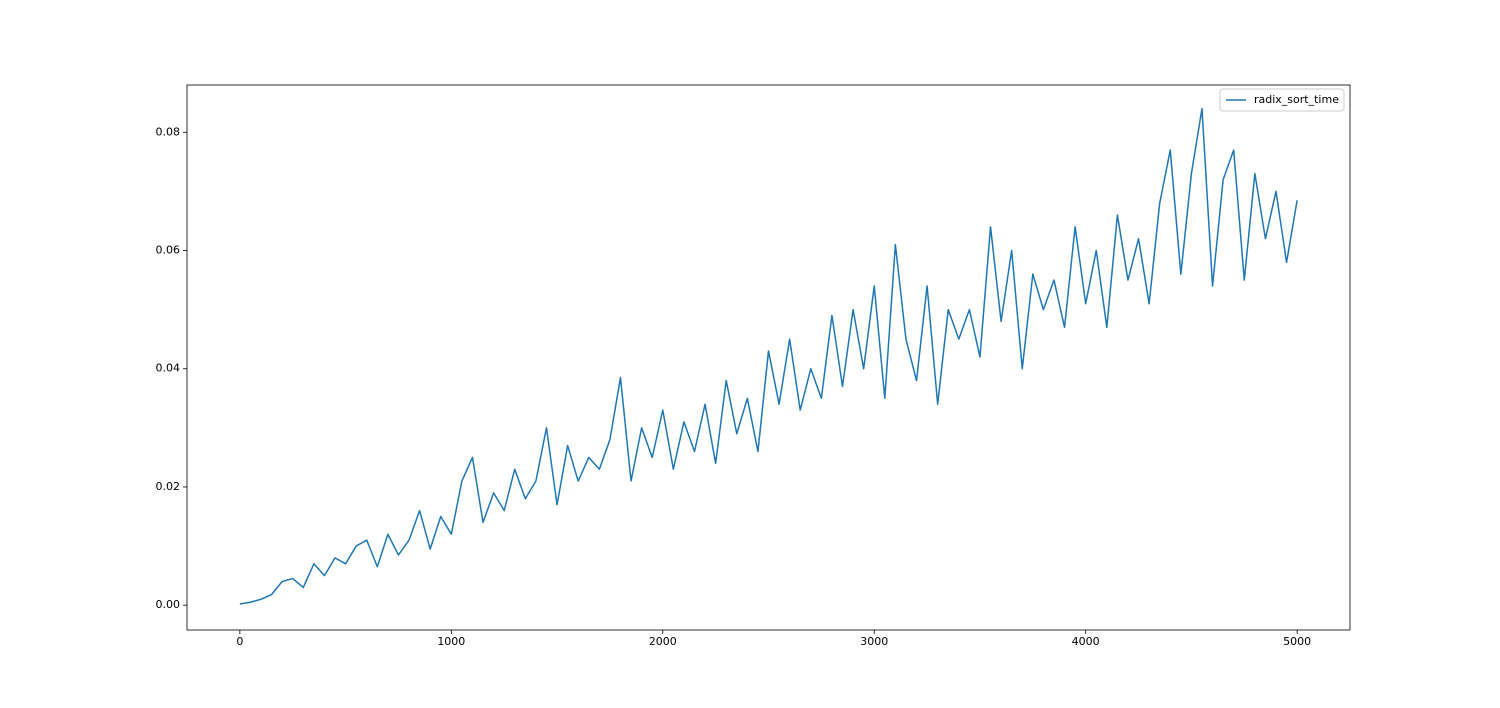 The image size is (1500, 708). I want to click on y-tick-label: 0.06, so click(168, 250).